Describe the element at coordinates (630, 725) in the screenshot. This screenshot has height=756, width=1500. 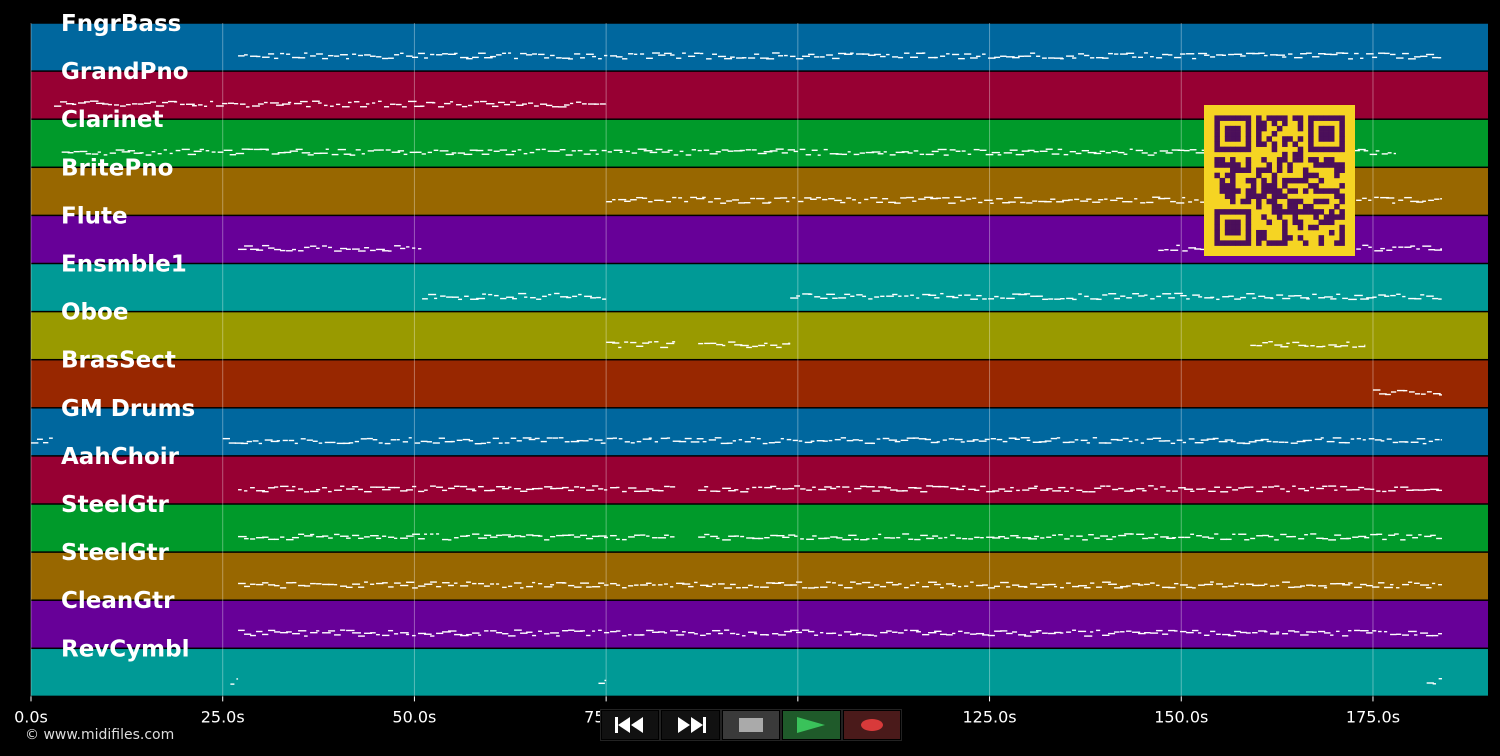
I see `rewind-button` at that location.